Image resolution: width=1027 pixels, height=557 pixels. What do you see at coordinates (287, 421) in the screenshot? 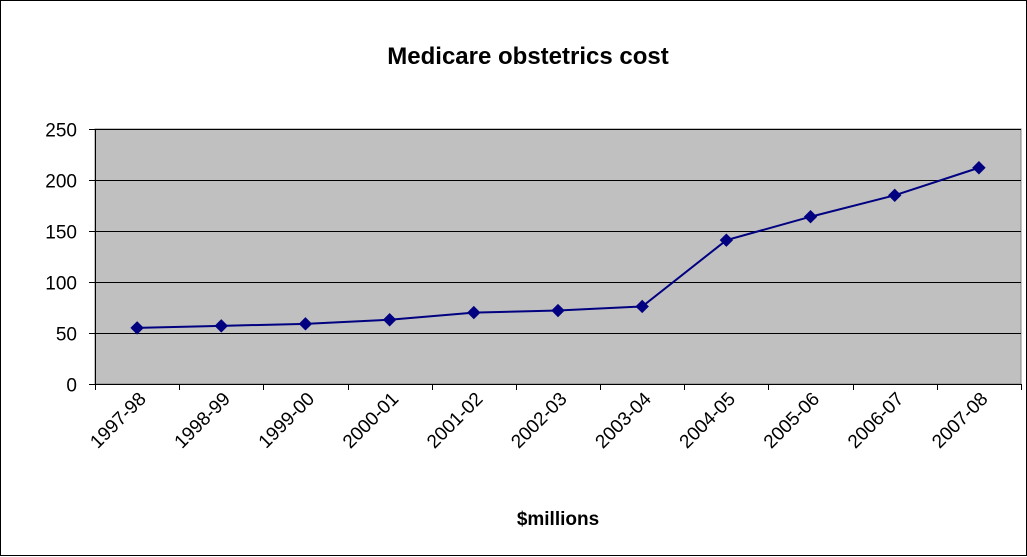
I see `x-tick-label: 1999-00` at bounding box center [287, 421].